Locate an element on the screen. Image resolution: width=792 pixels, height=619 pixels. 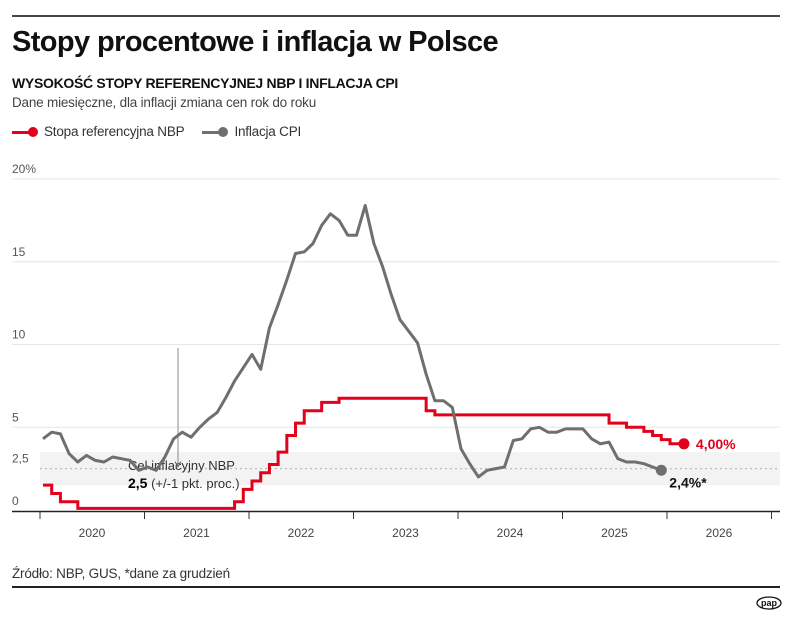
legend-item-rate: Stopa referencyjna NBP is located at coordinates (98, 131).